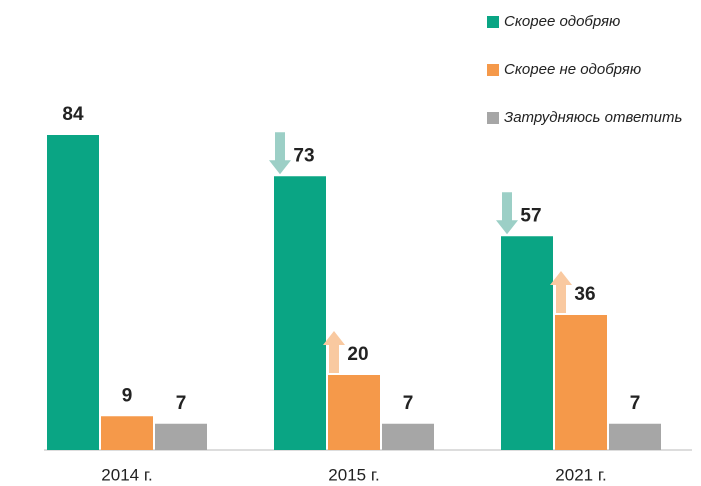 This screenshot has width=701, height=486. Describe the element at coordinates (580, 474) in the screenshot. I see `x-tick-label: 2021 г.` at that location.